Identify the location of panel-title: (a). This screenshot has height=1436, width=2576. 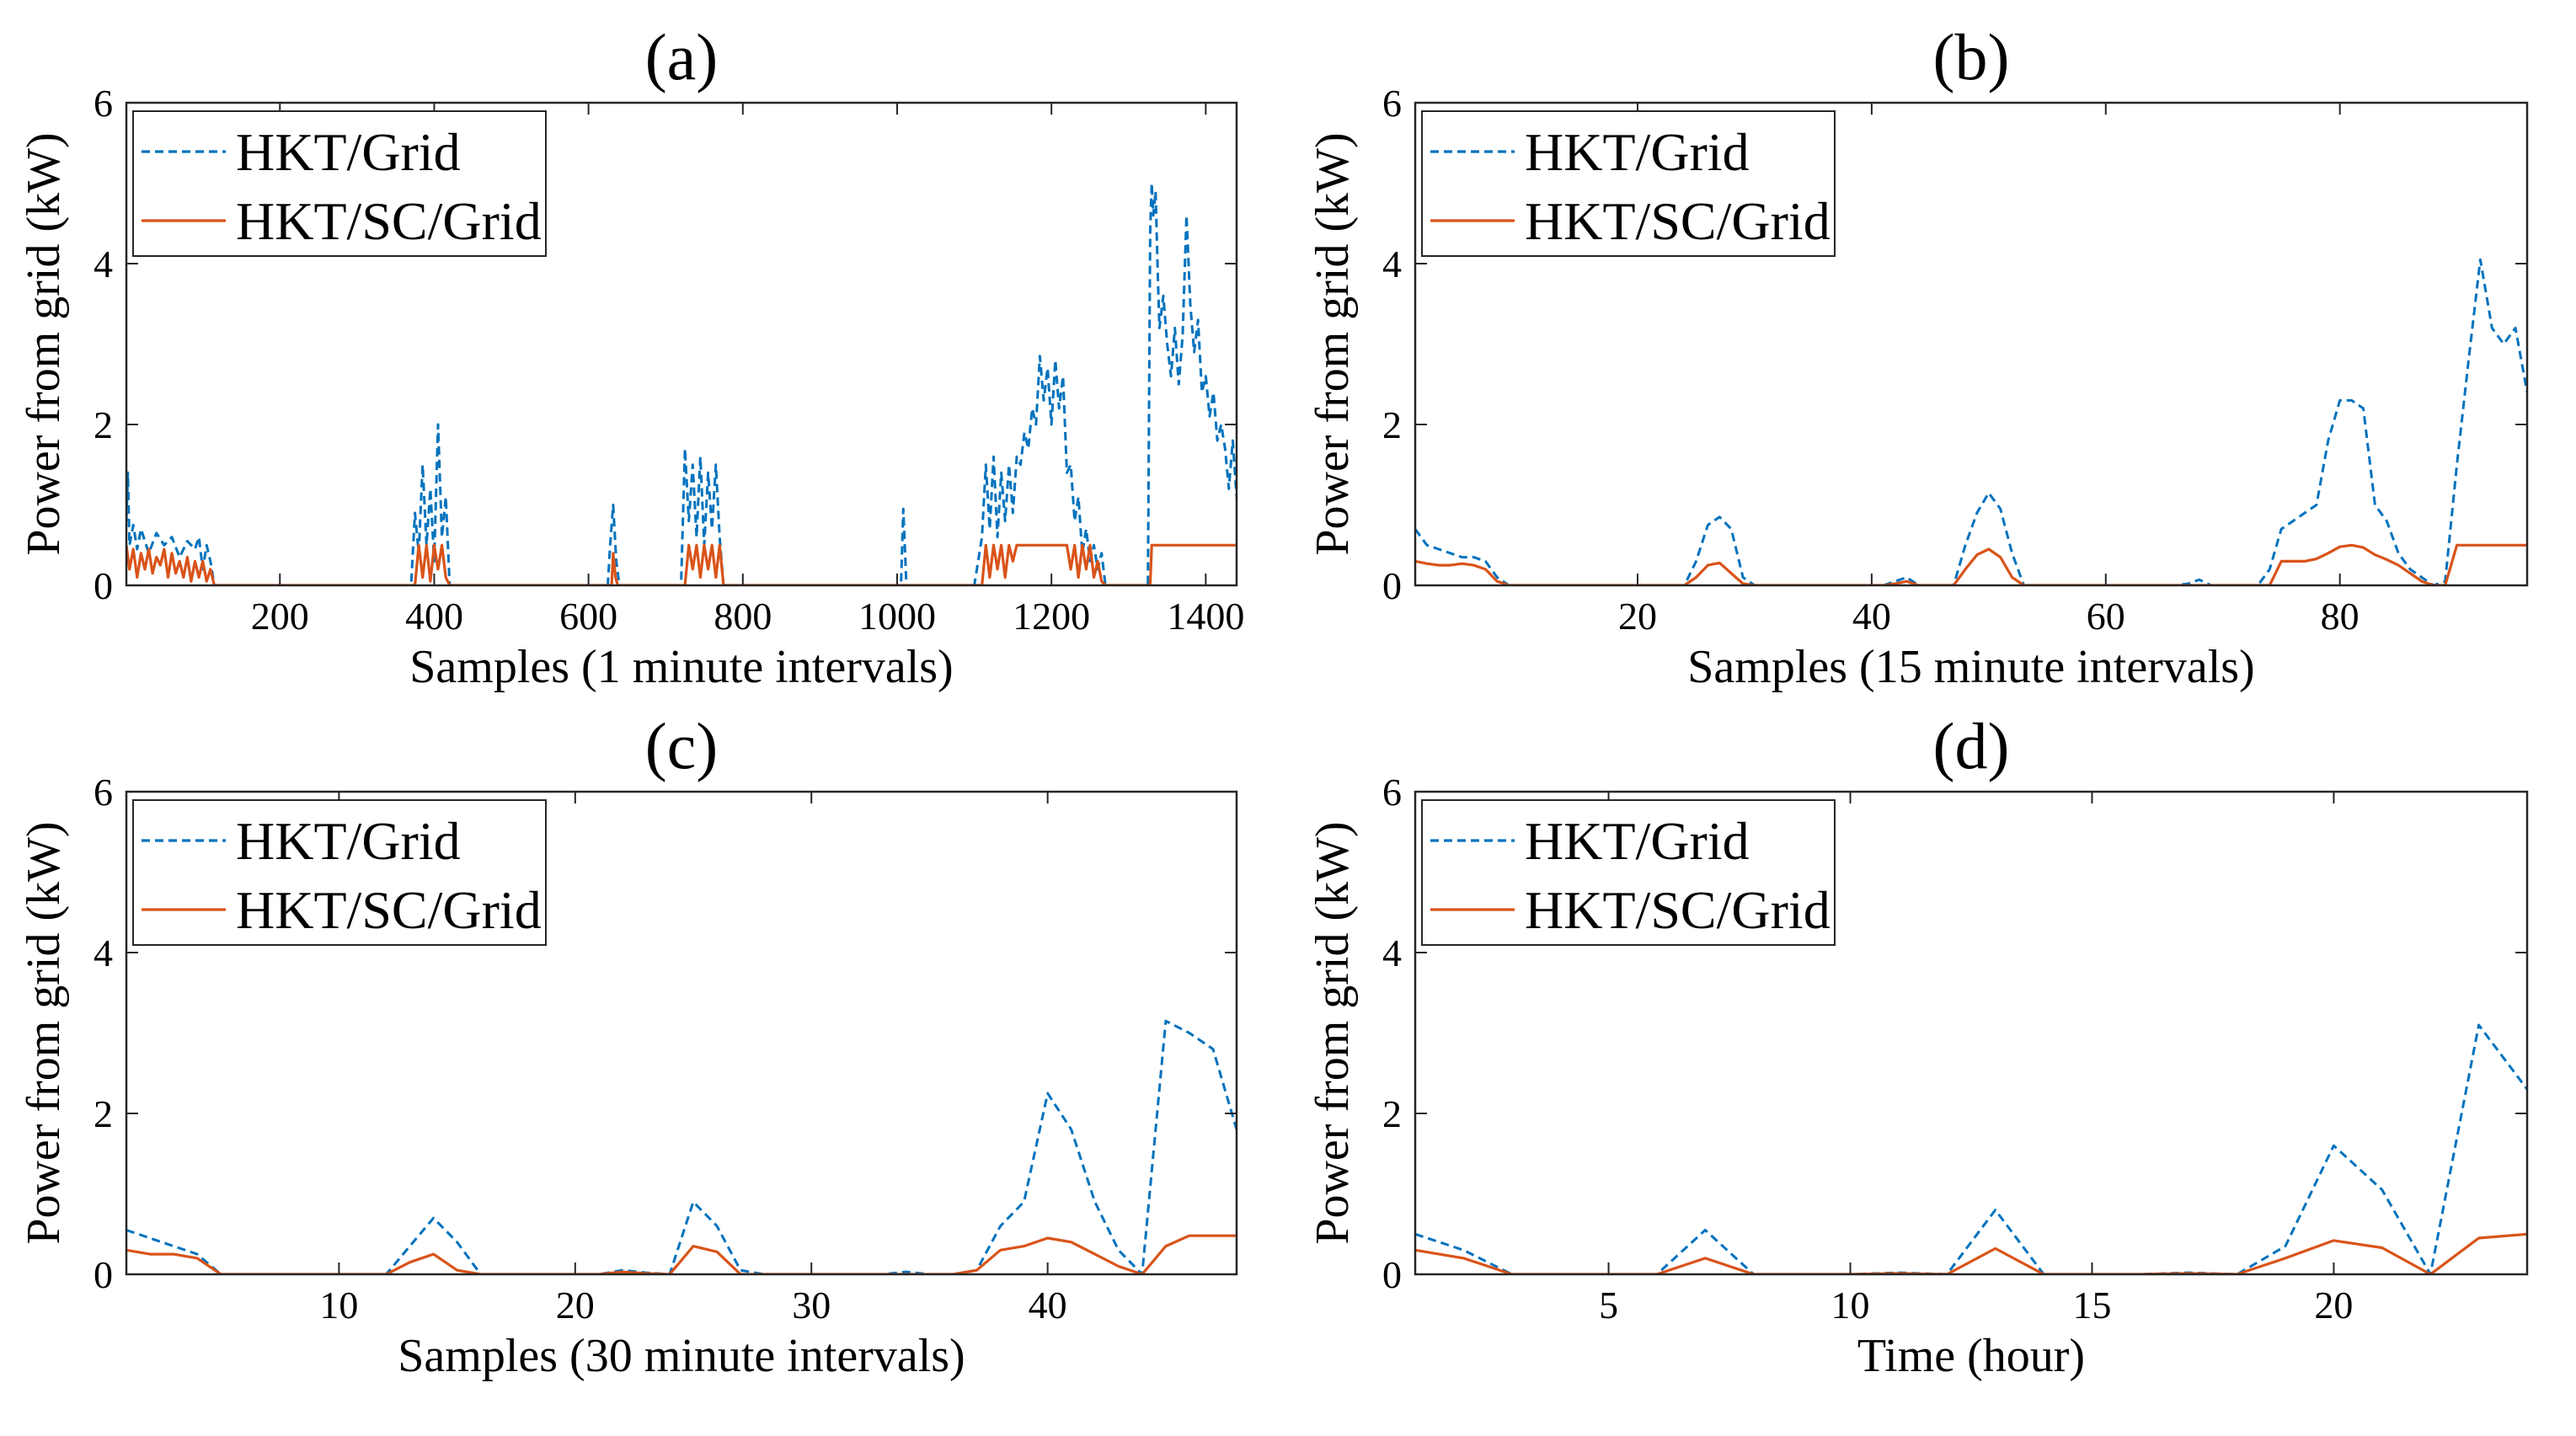
(682, 57).